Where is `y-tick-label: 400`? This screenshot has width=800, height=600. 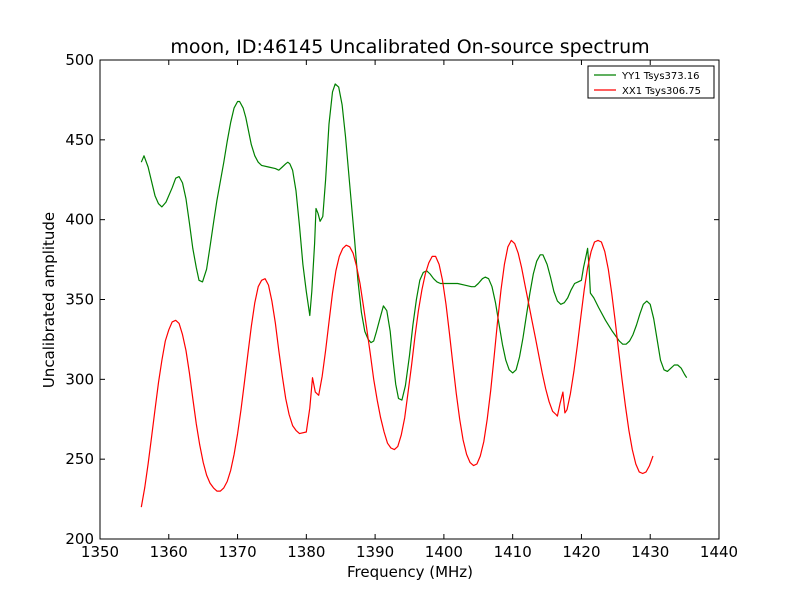
y-tick-label: 400 is located at coordinates (79, 220).